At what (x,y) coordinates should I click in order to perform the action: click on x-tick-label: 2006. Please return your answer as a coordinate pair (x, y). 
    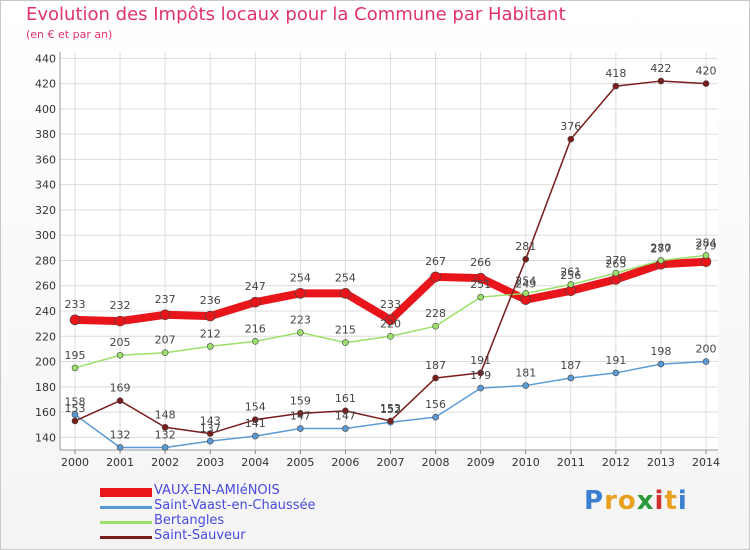
    Looking at the image, I should click on (345, 462).